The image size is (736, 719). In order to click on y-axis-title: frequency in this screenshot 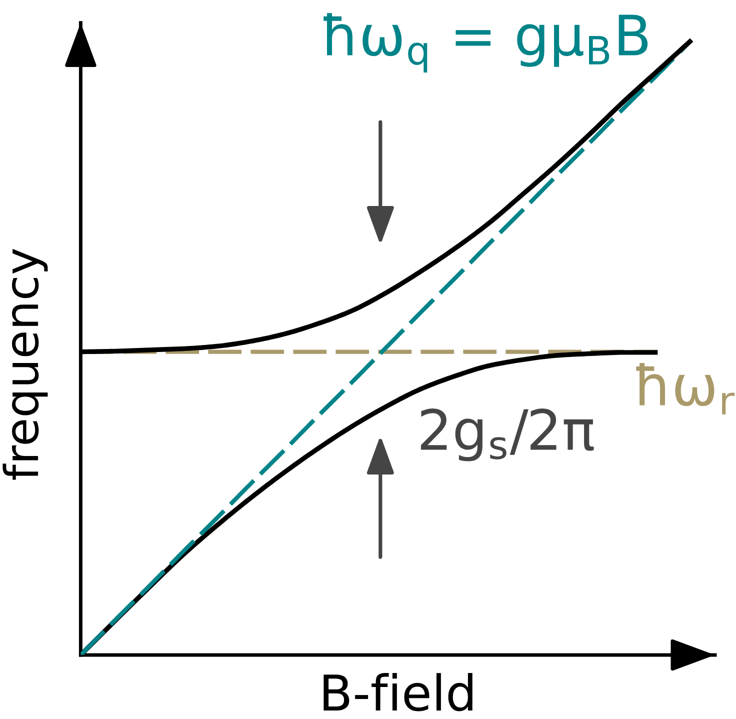, I will do `click(25, 364)`.